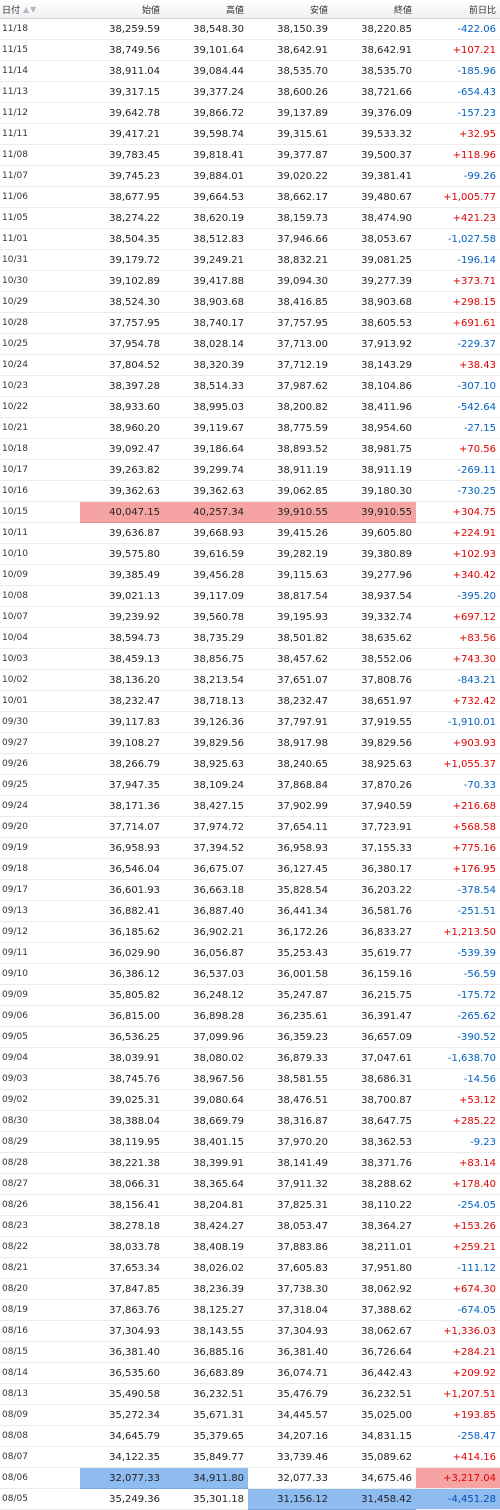  I want to click on column-header-high: 高値, so click(206, 9).